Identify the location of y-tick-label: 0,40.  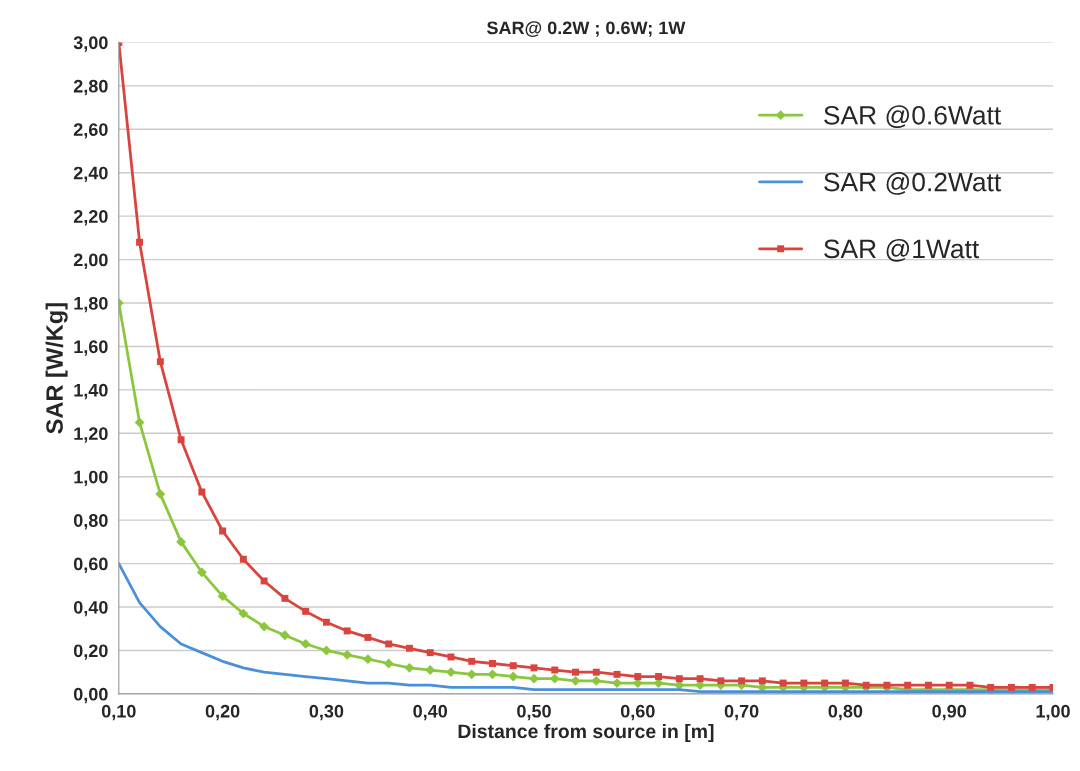
(90, 608).